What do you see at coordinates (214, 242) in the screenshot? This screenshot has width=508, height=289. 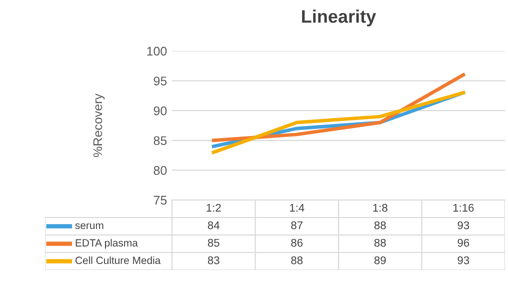 I see `data-label: 85` at bounding box center [214, 242].